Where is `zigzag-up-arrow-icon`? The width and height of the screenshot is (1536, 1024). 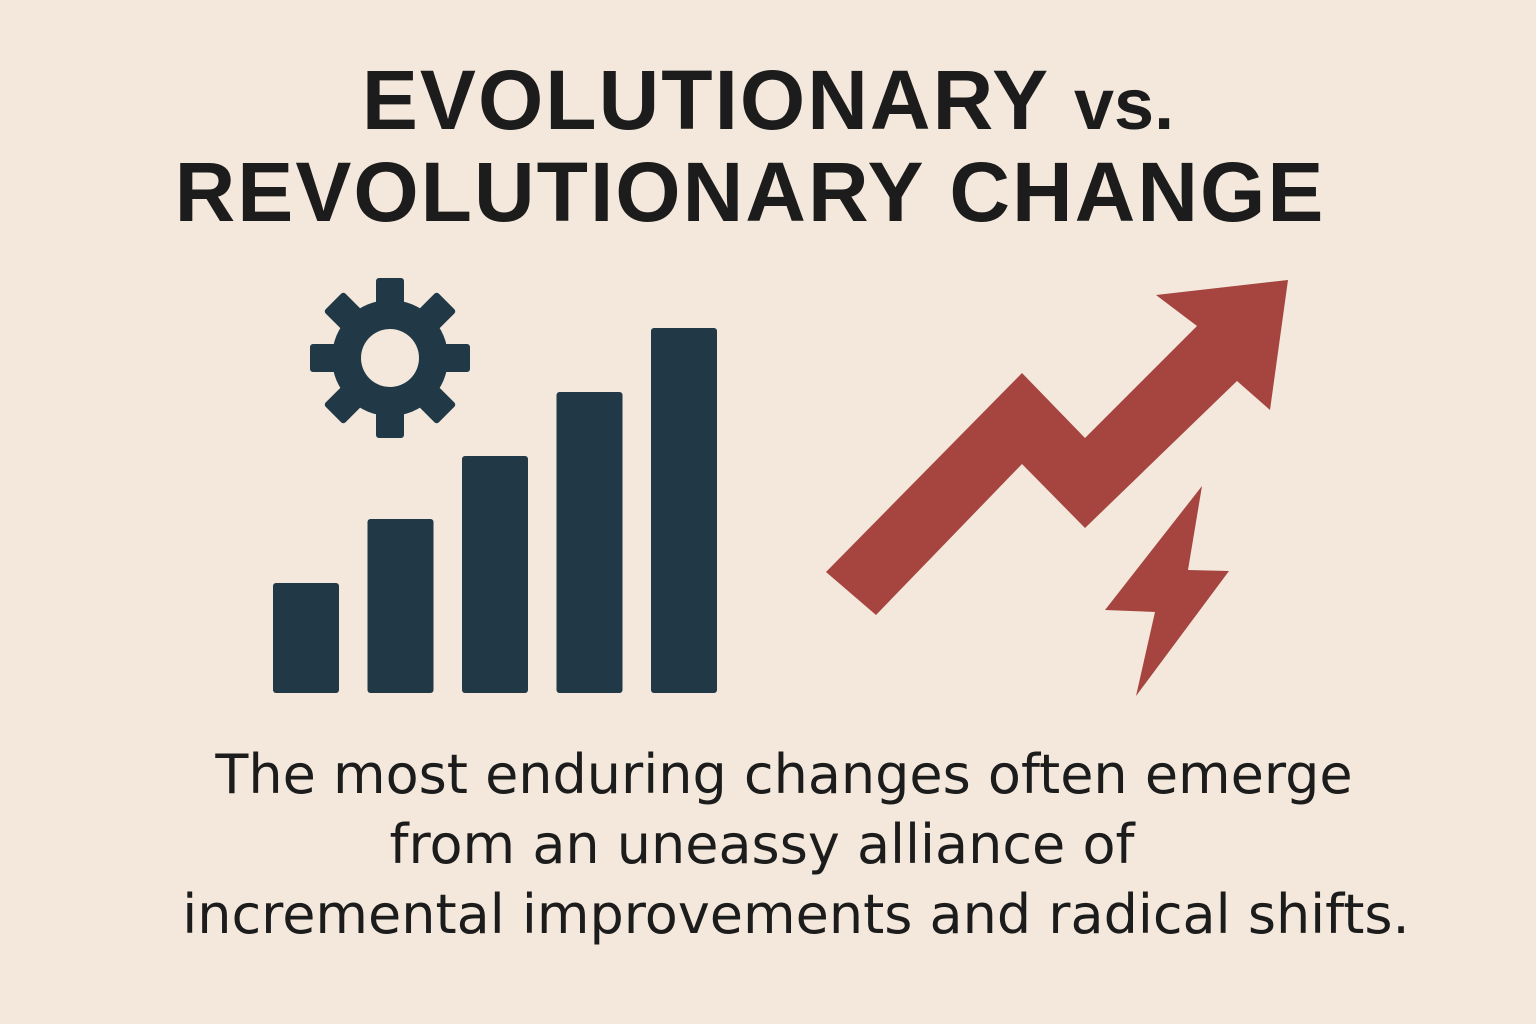
zigzag-up-arrow-icon is located at coordinates (1057, 447).